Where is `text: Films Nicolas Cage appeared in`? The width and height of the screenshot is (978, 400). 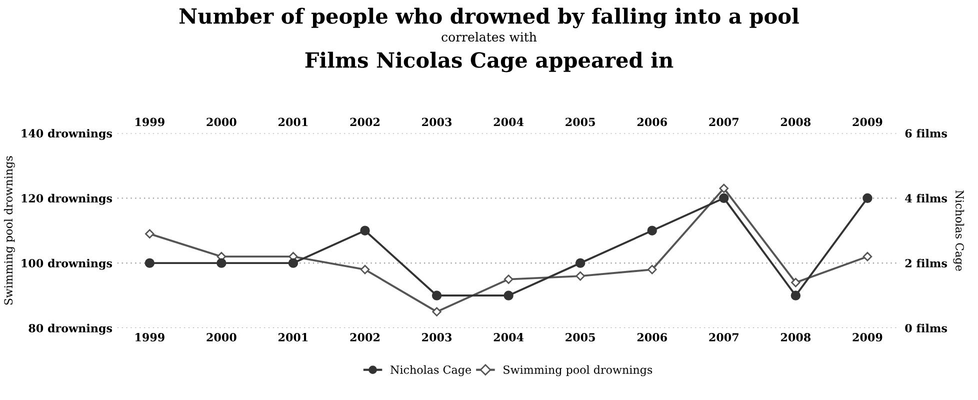 text: Films Nicolas Cage appeared in is located at coordinates (489, 62).